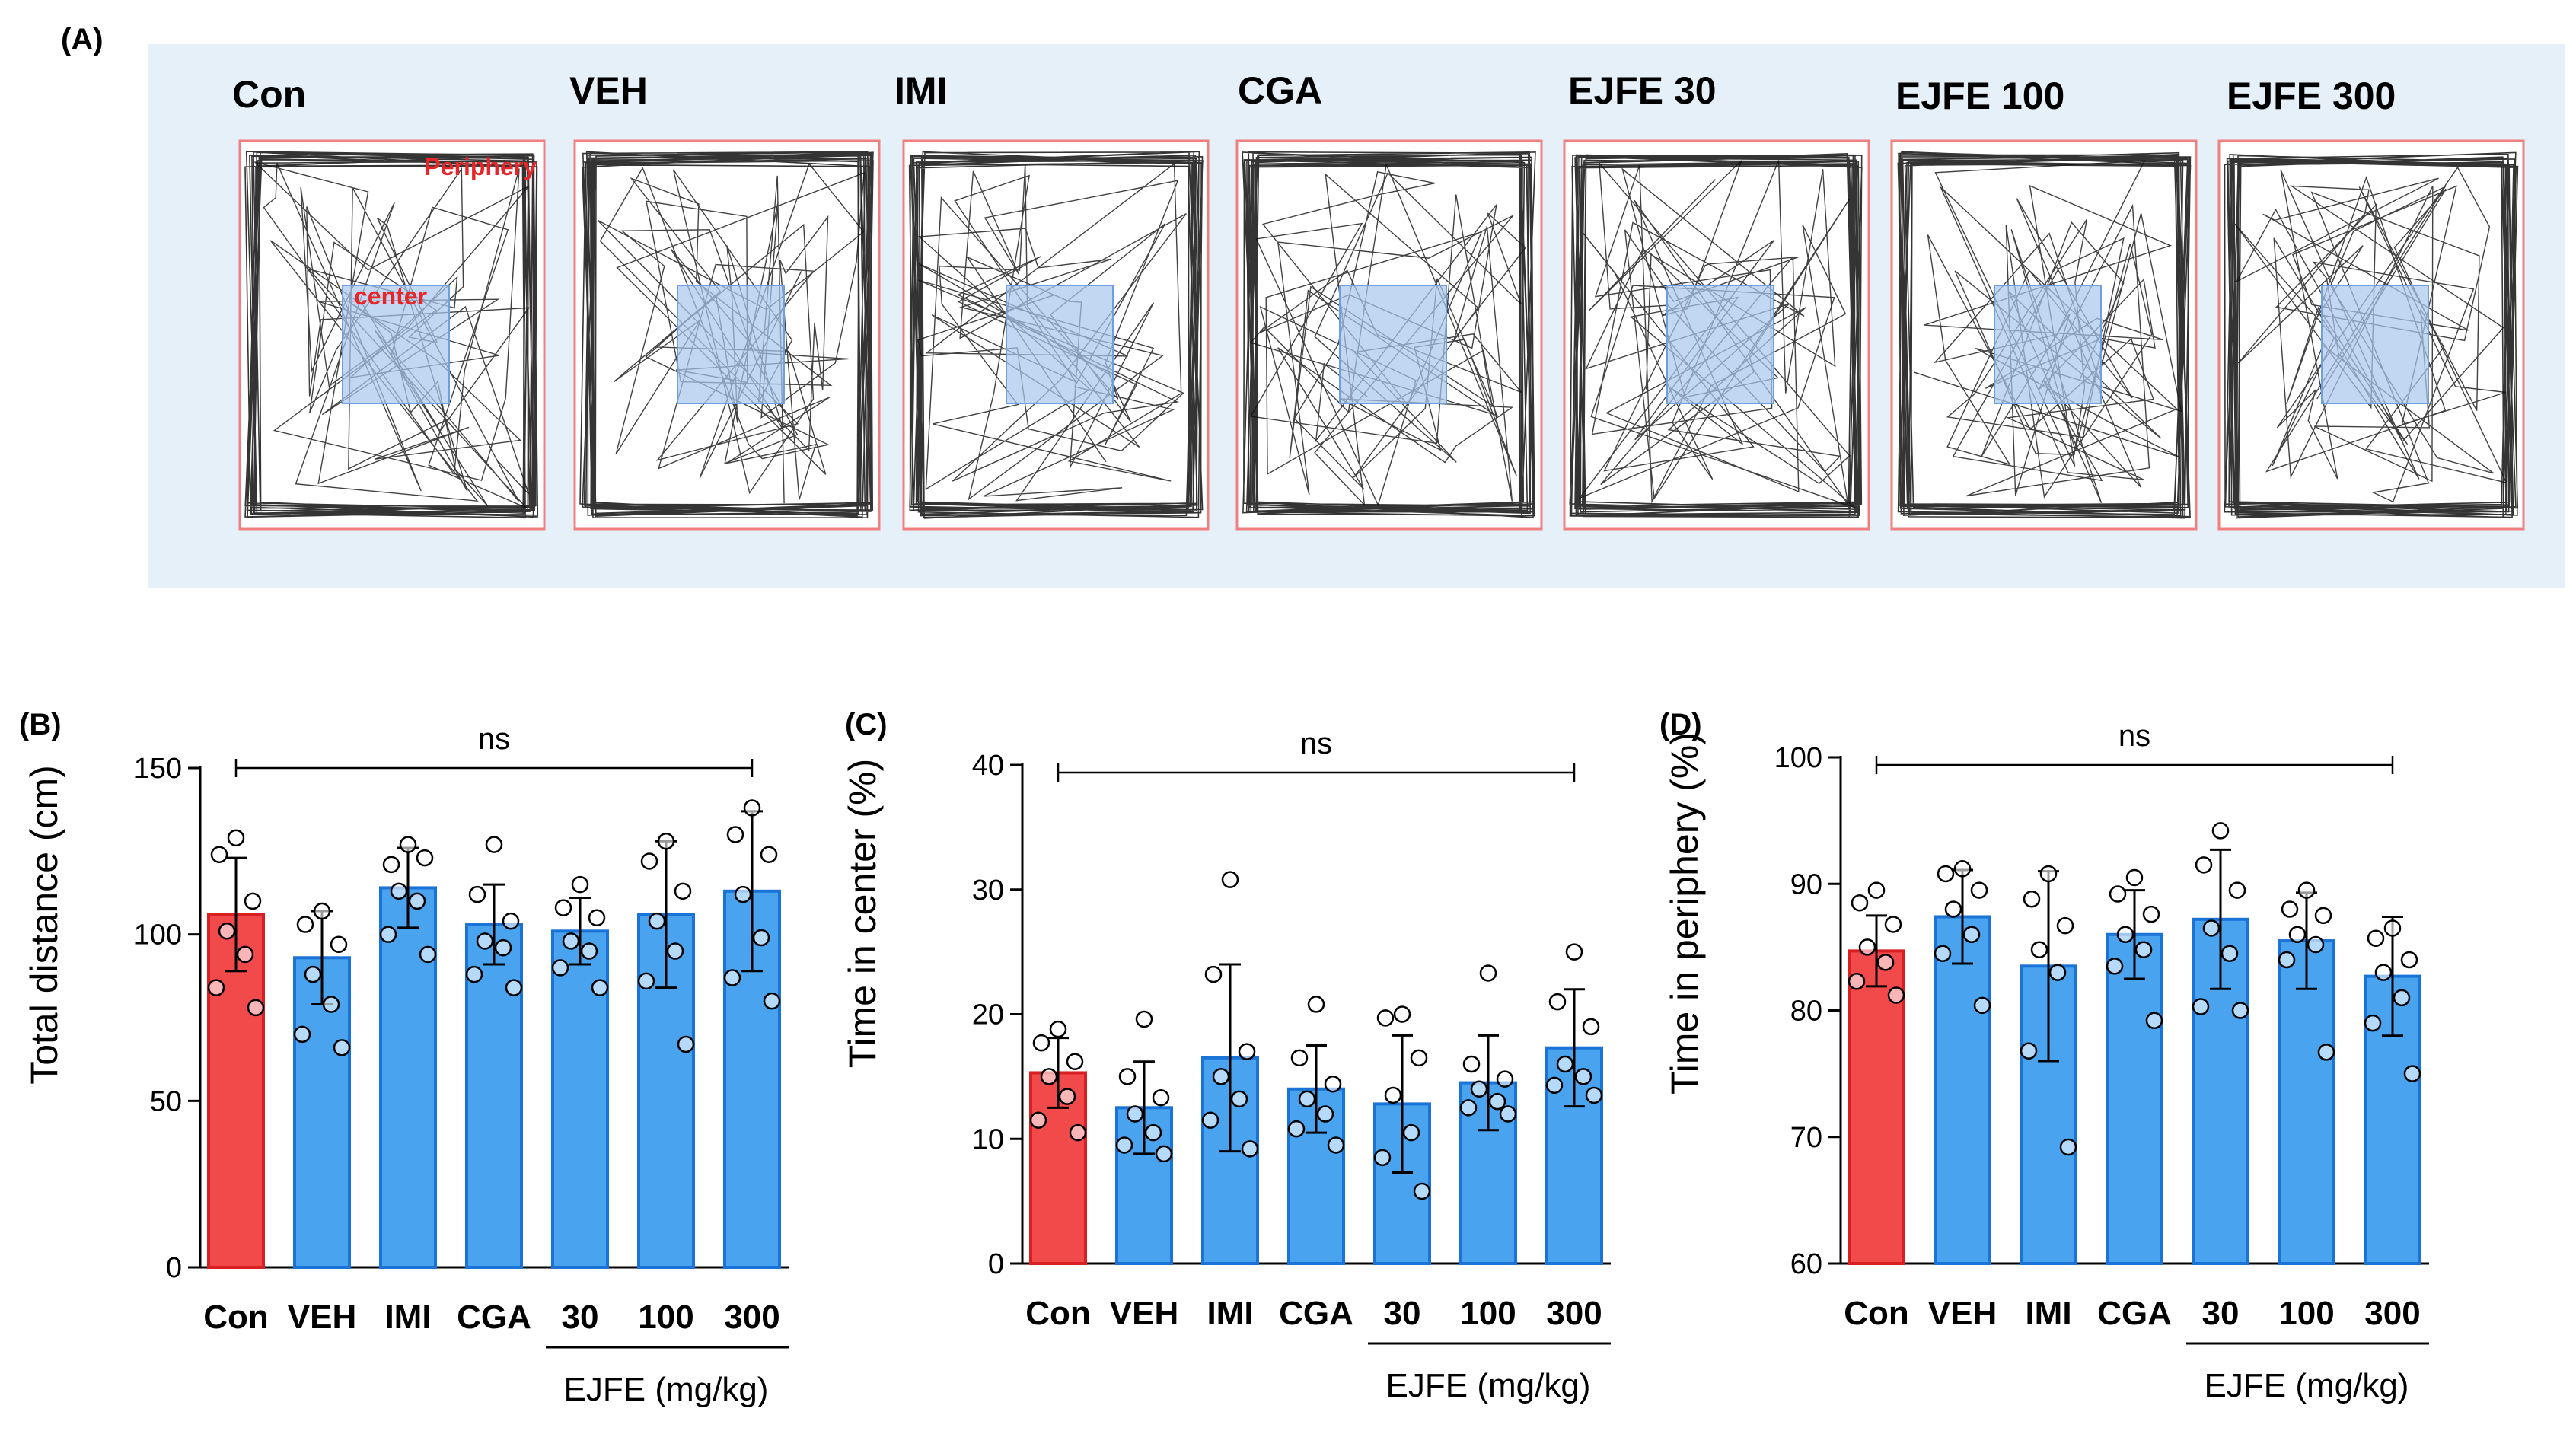 The width and height of the screenshot is (2576, 1434). I want to click on interior-track, so click(2370, 334).